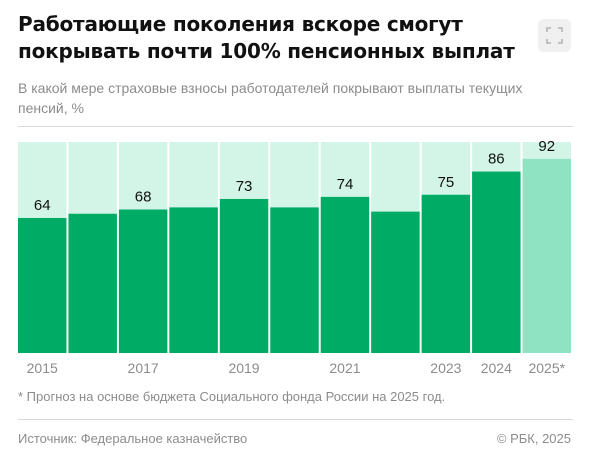  What do you see at coordinates (295, 419) in the screenshot?
I see `bottom-divider` at bounding box center [295, 419].